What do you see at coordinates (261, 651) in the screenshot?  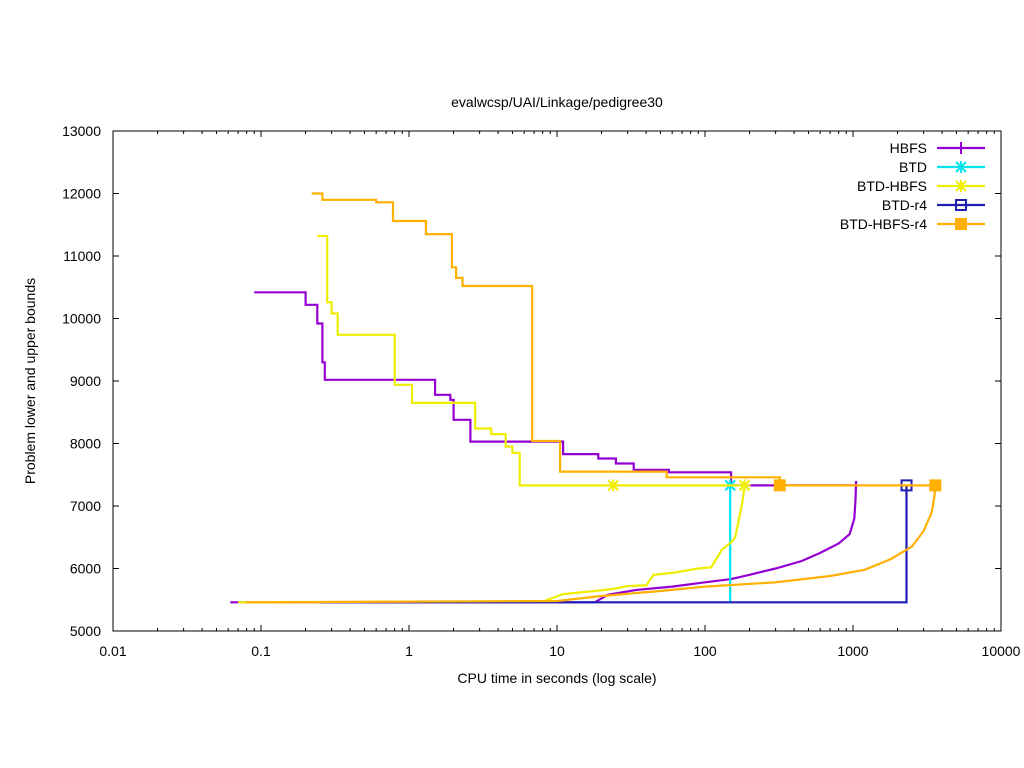 I see `x-tick-label: 0.1` at bounding box center [261, 651].